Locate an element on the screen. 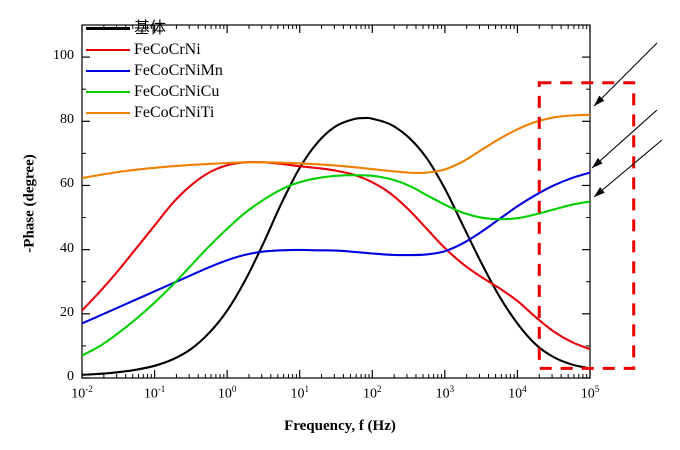 The width and height of the screenshot is (680, 450). highlight-box is located at coordinates (586, 225).